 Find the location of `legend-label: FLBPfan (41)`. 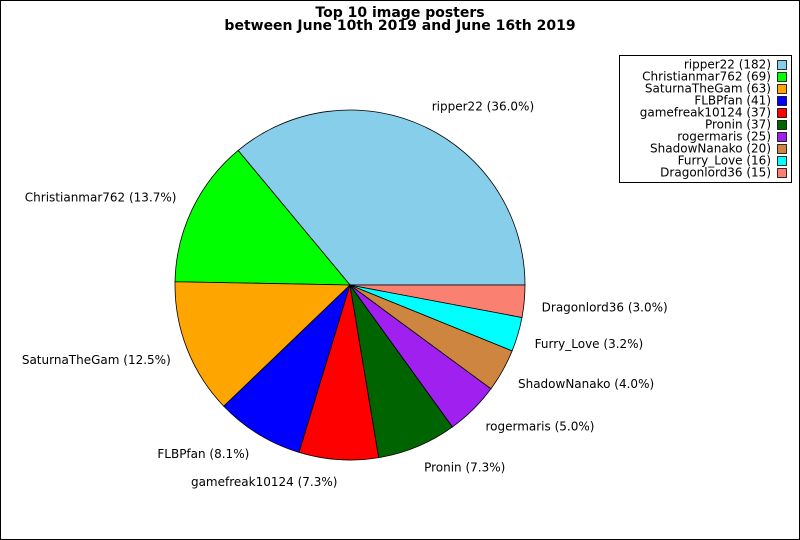

legend-label: FLBPfan (41) is located at coordinates (732, 101).